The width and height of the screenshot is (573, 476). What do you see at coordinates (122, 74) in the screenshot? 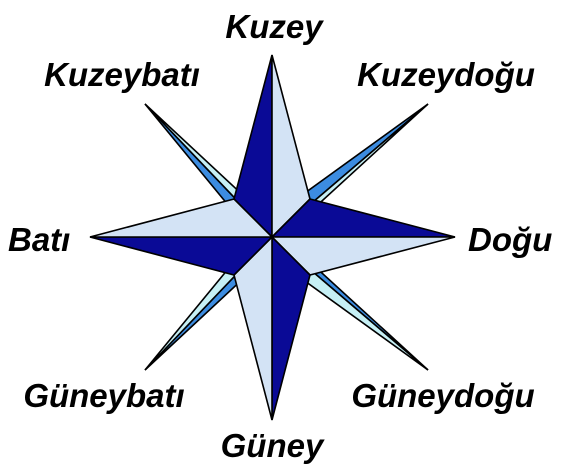
I see `label-northwest: Kuzeybatı` at bounding box center [122, 74].